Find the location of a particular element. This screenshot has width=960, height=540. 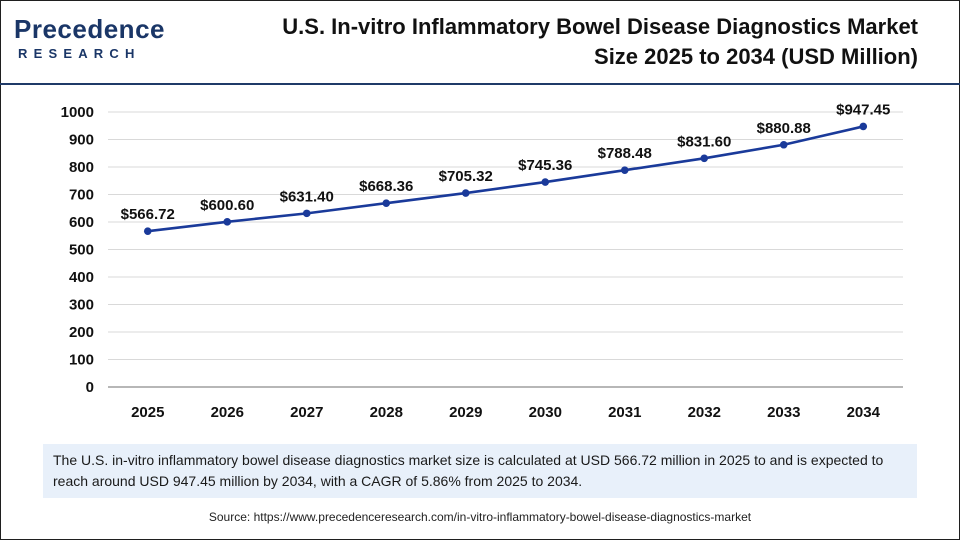

data-point-2028 is located at coordinates (386, 203).